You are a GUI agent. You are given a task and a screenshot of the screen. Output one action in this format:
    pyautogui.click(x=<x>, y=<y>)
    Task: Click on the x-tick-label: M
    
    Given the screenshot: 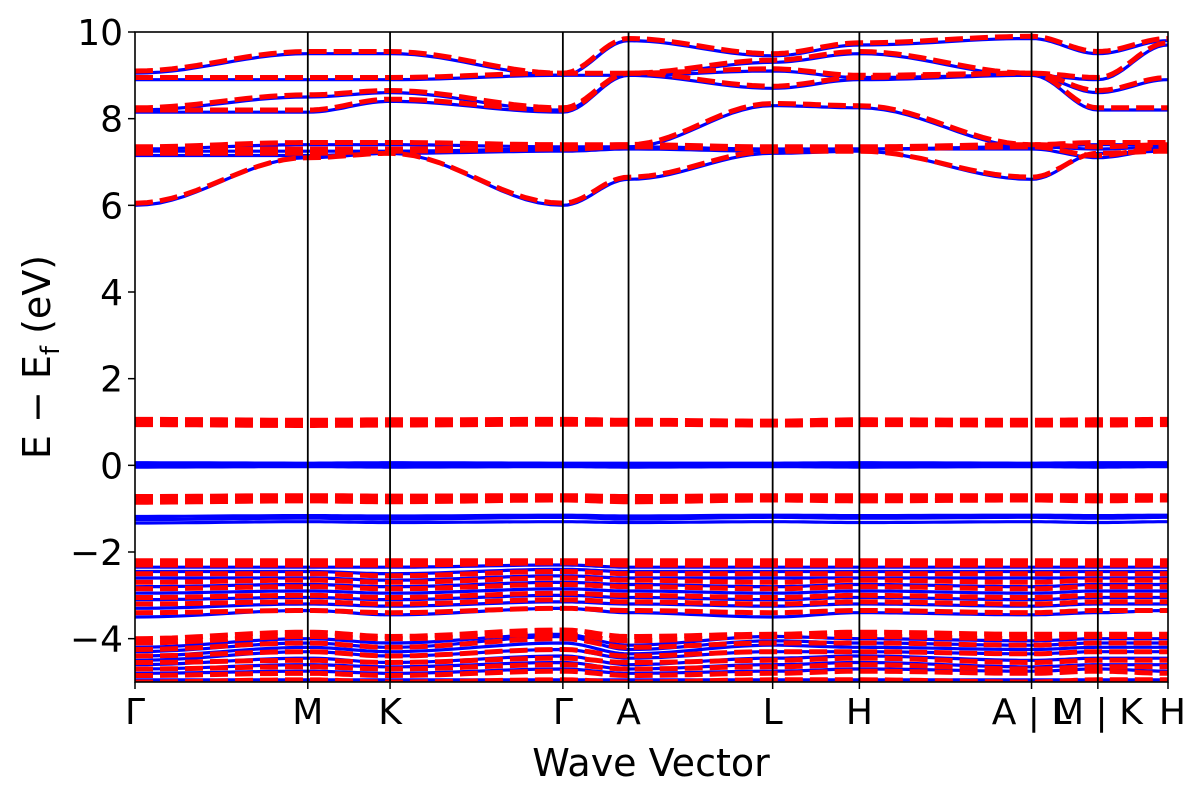 What is the action you would take?
    pyautogui.click(x=307, y=712)
    